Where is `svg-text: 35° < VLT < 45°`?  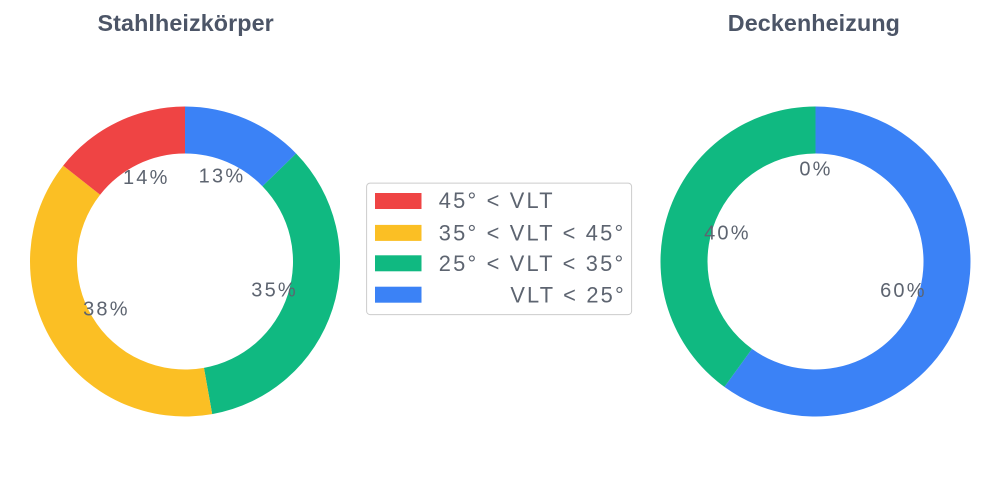 svg-text: 35° < VLT < 45° is located at coordinates (532, 233).